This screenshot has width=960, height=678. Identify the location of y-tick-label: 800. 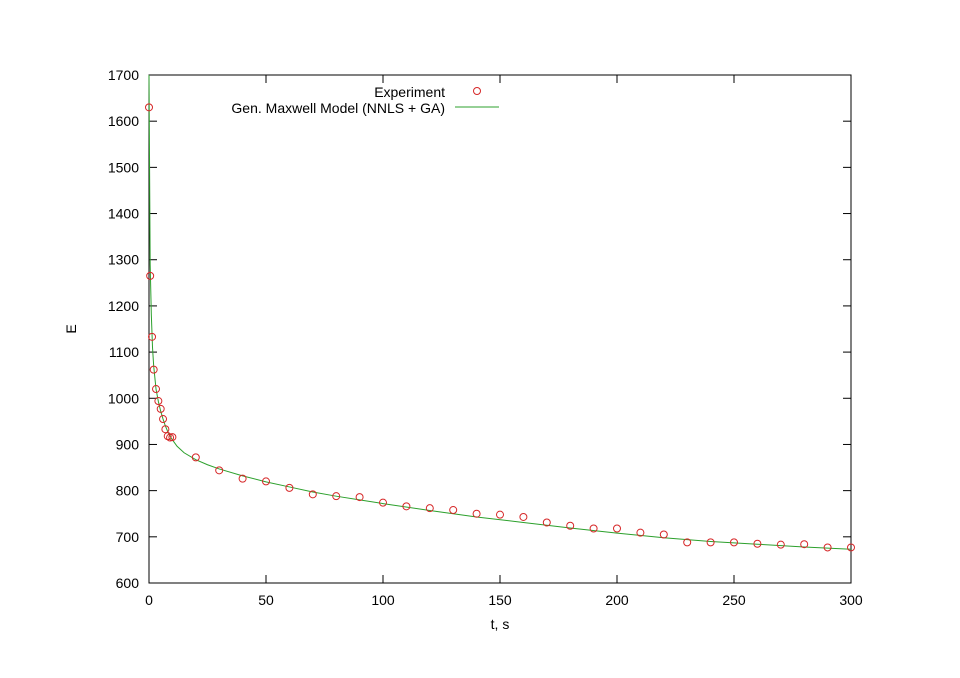
(128, 491).